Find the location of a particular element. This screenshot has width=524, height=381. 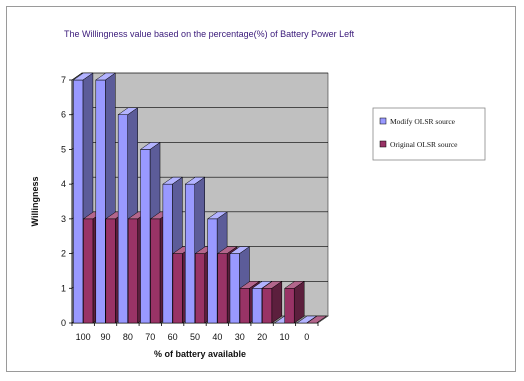

legend-label: Original OLSR source is located at coordinates (424, 144).